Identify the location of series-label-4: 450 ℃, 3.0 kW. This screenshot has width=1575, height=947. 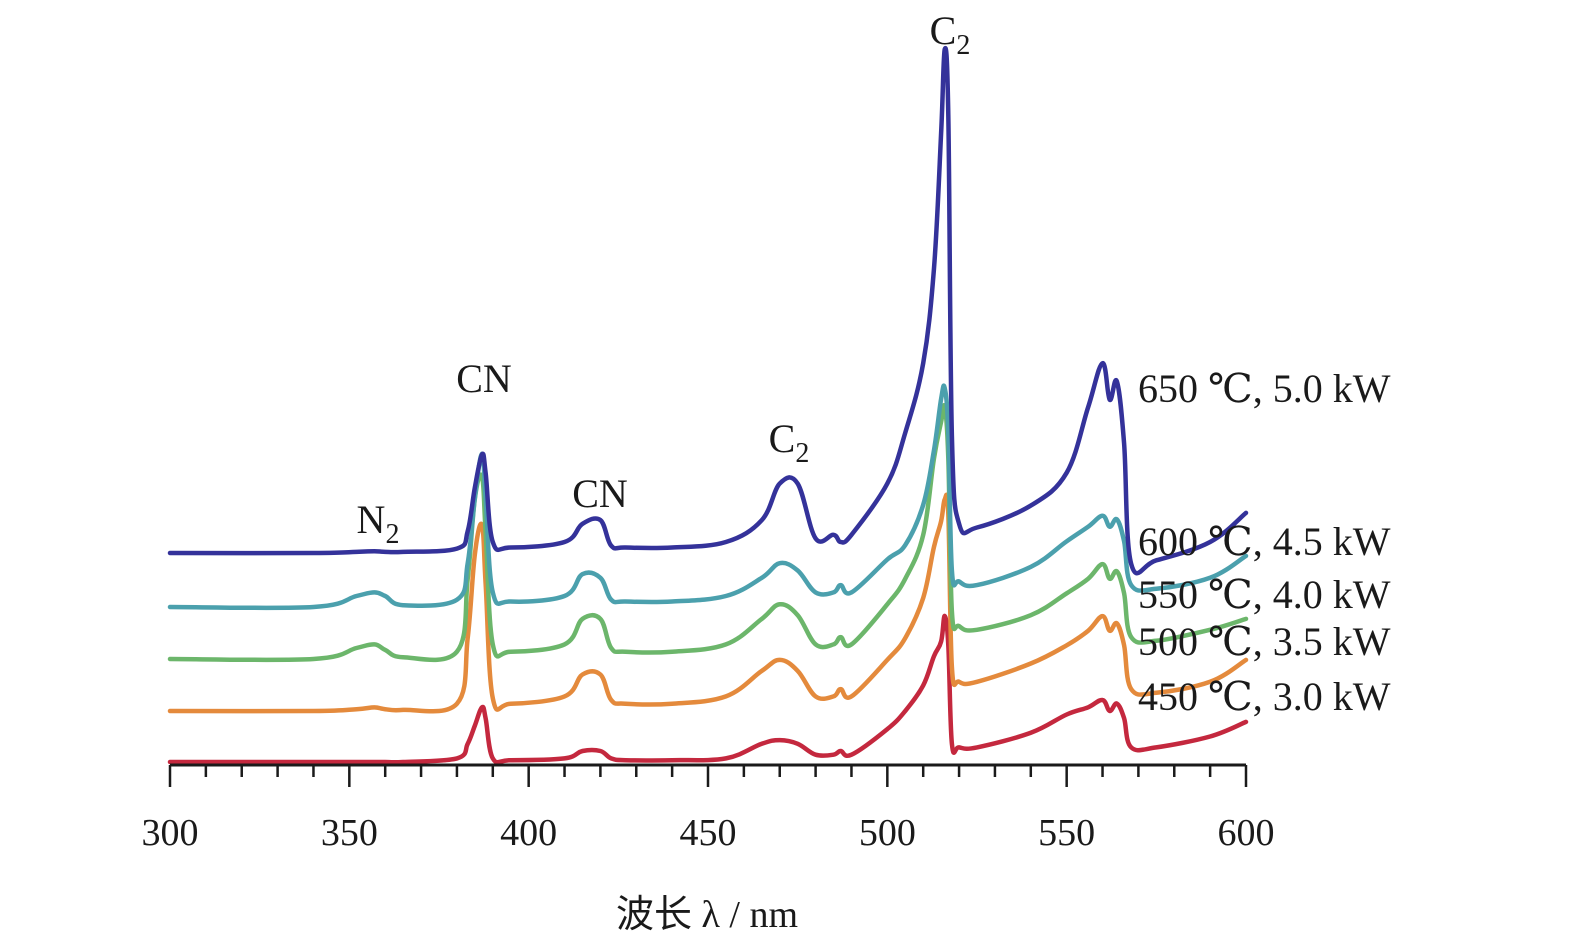
(1264, 696).